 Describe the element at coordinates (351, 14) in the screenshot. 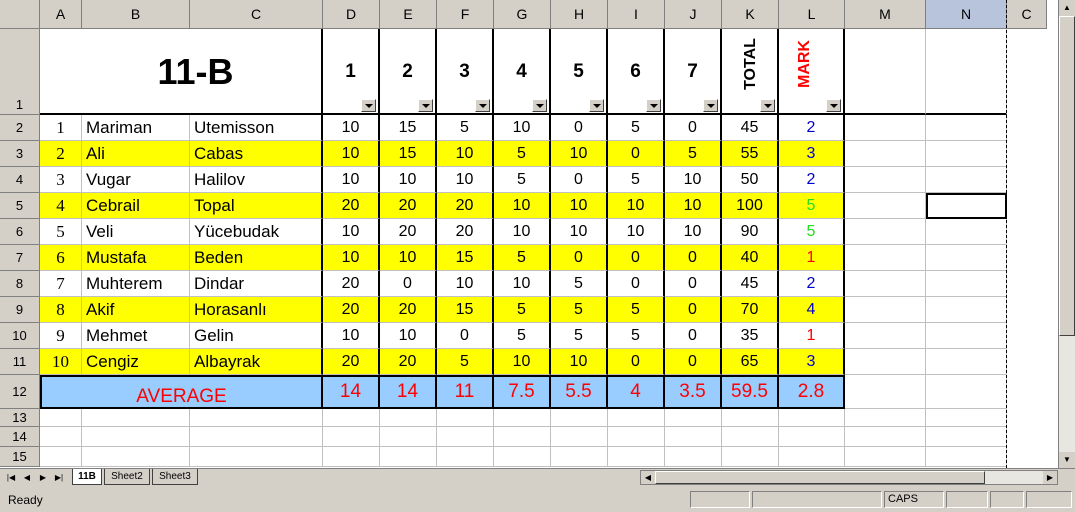

I see `column-header-d: D` at that location.